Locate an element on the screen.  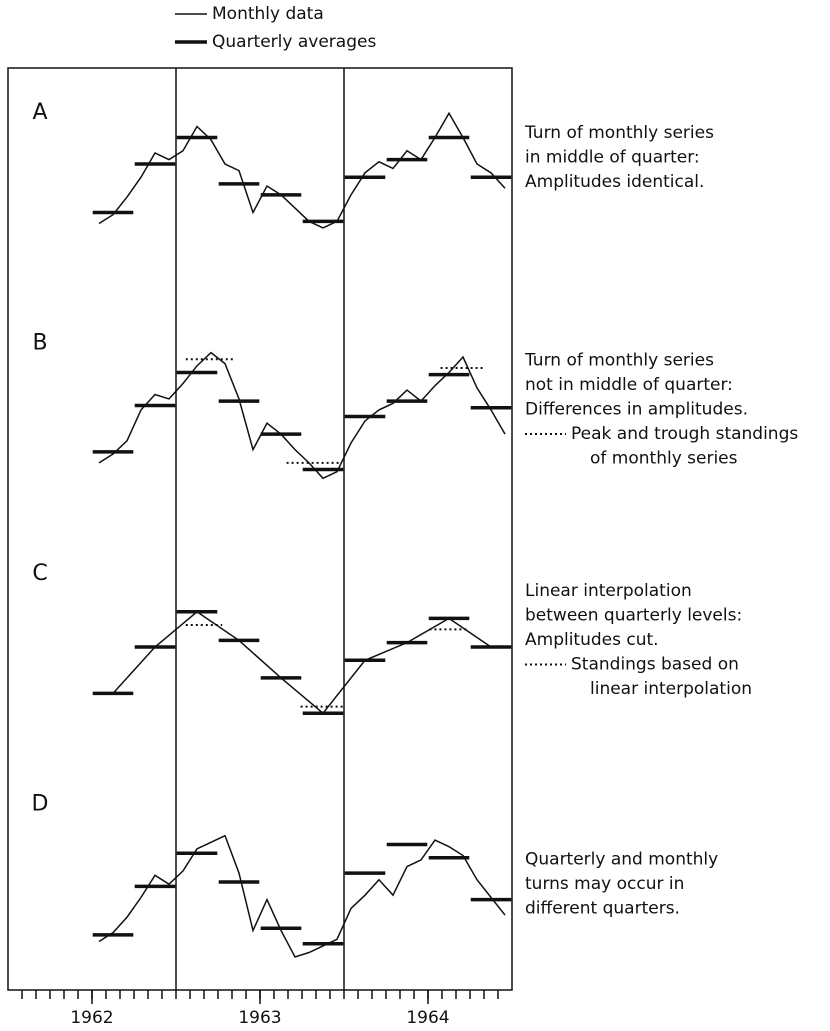
panel-label: D is located at coordinates (40, 804).